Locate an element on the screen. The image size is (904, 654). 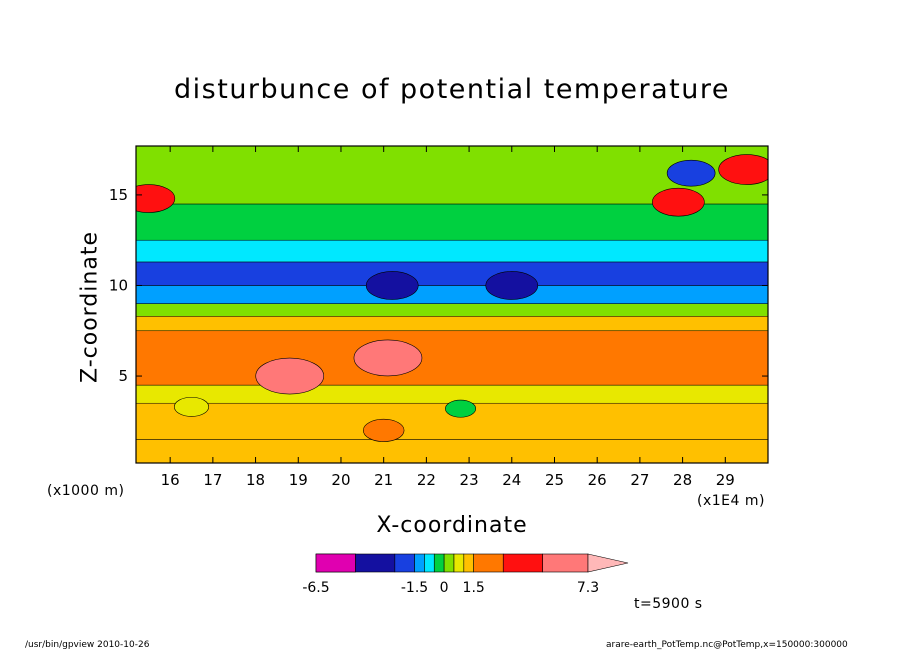
x-unit-label-right: (x1E4 m) is located at coordinates (731, 501).